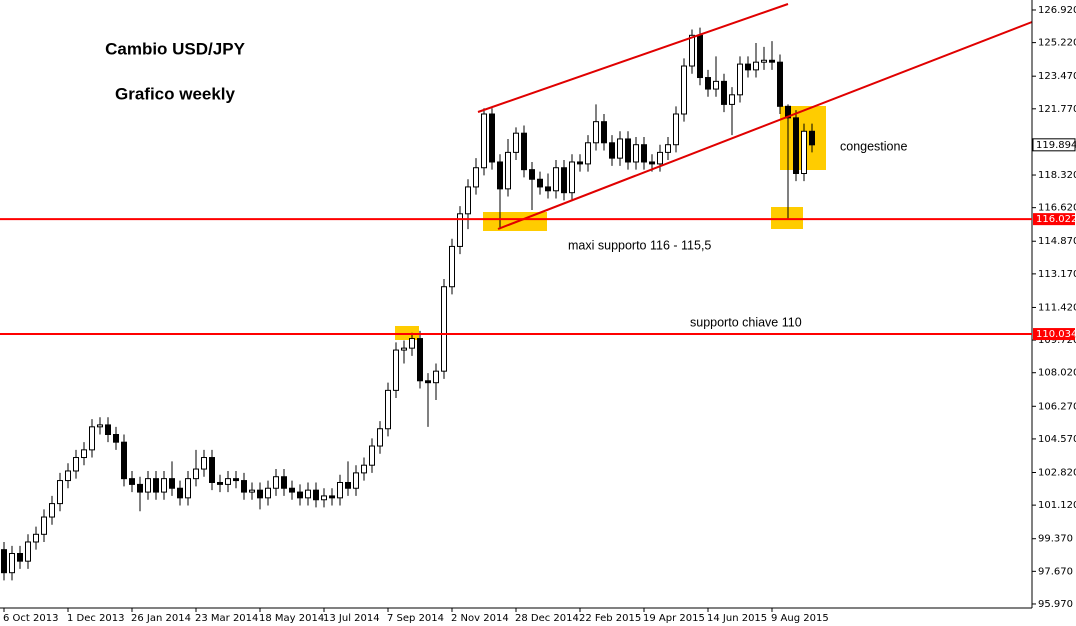 The width and height of the screenshot is (1076, 626). What do you see at coordinates (291, 618) in the screenshot?
I see `x-tick-label: 18 May 2014` at bounding box center [291, 618].